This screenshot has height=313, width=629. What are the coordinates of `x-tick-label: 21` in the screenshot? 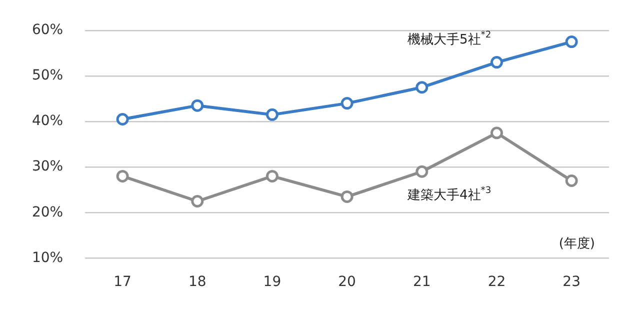 It's located at (421, 282).